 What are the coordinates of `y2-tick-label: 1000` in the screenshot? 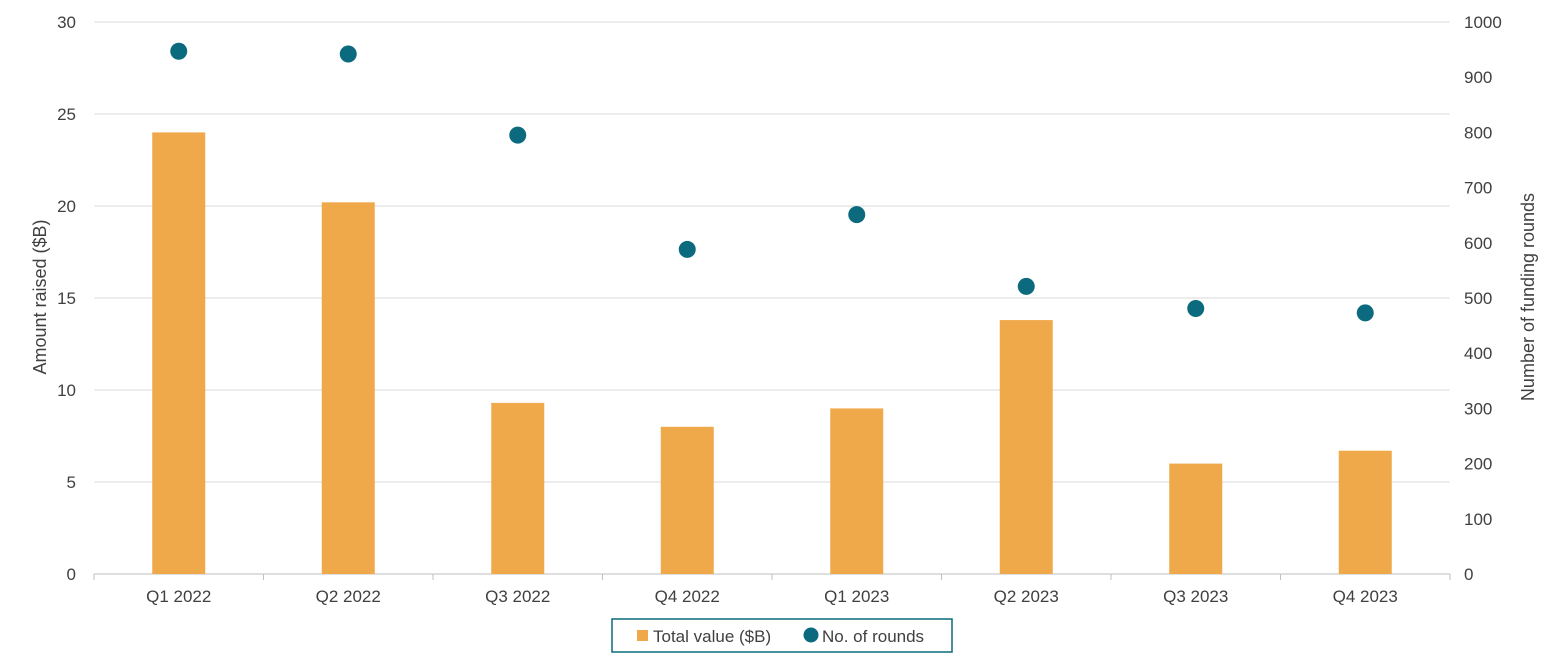 It's located at (1483, 22).